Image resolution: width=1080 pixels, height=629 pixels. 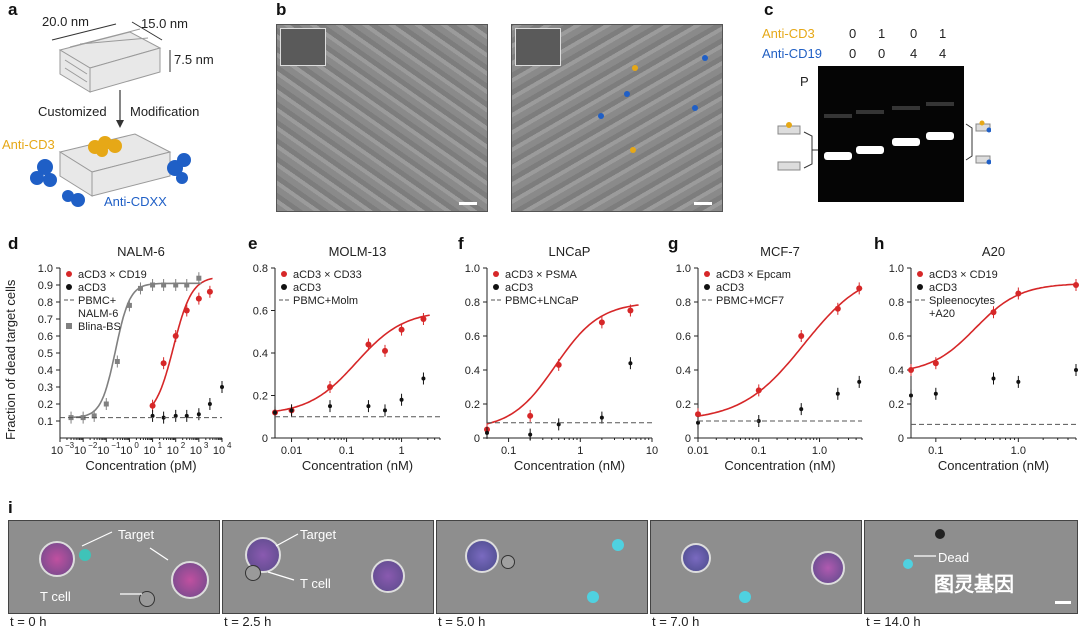 What do you see at coordinates (914, 53) in the screenshot?
I see `gel-value: 4` at bounding box center [914, 53].